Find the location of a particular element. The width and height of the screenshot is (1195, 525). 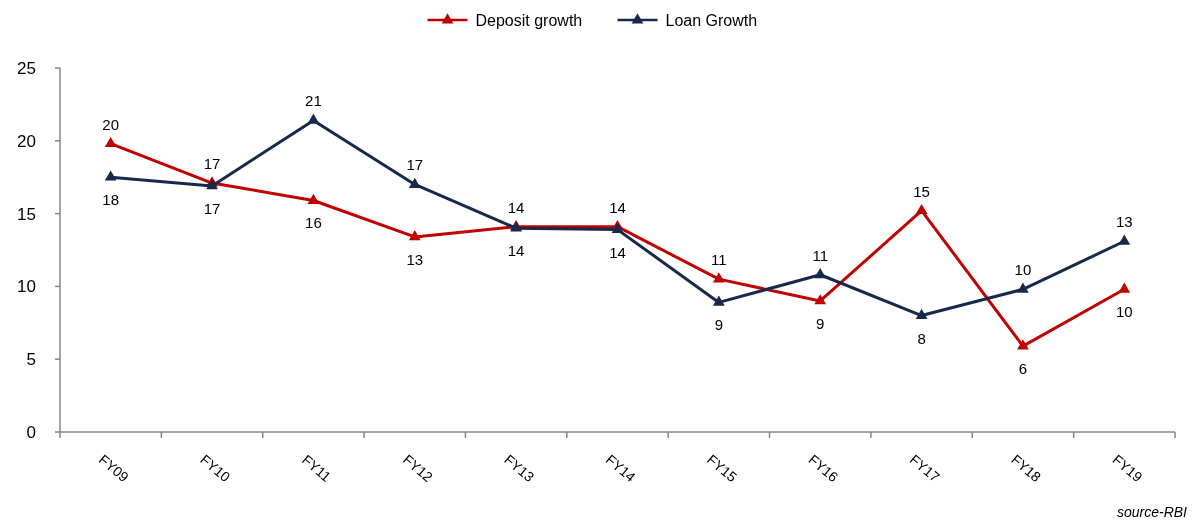

data-label: 21 is located at coordinates (313, 101).